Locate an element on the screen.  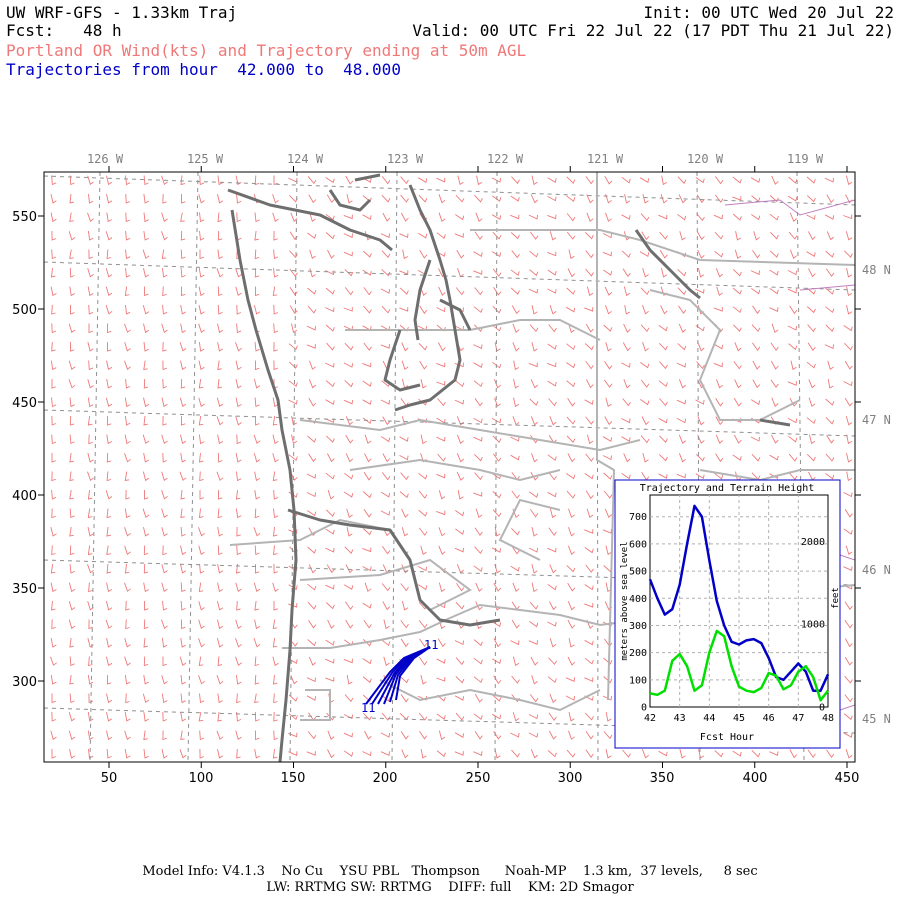
x-grid-labels: 50 100 150 200 250 300 350 400 450 is located at coordinates (480, 778).